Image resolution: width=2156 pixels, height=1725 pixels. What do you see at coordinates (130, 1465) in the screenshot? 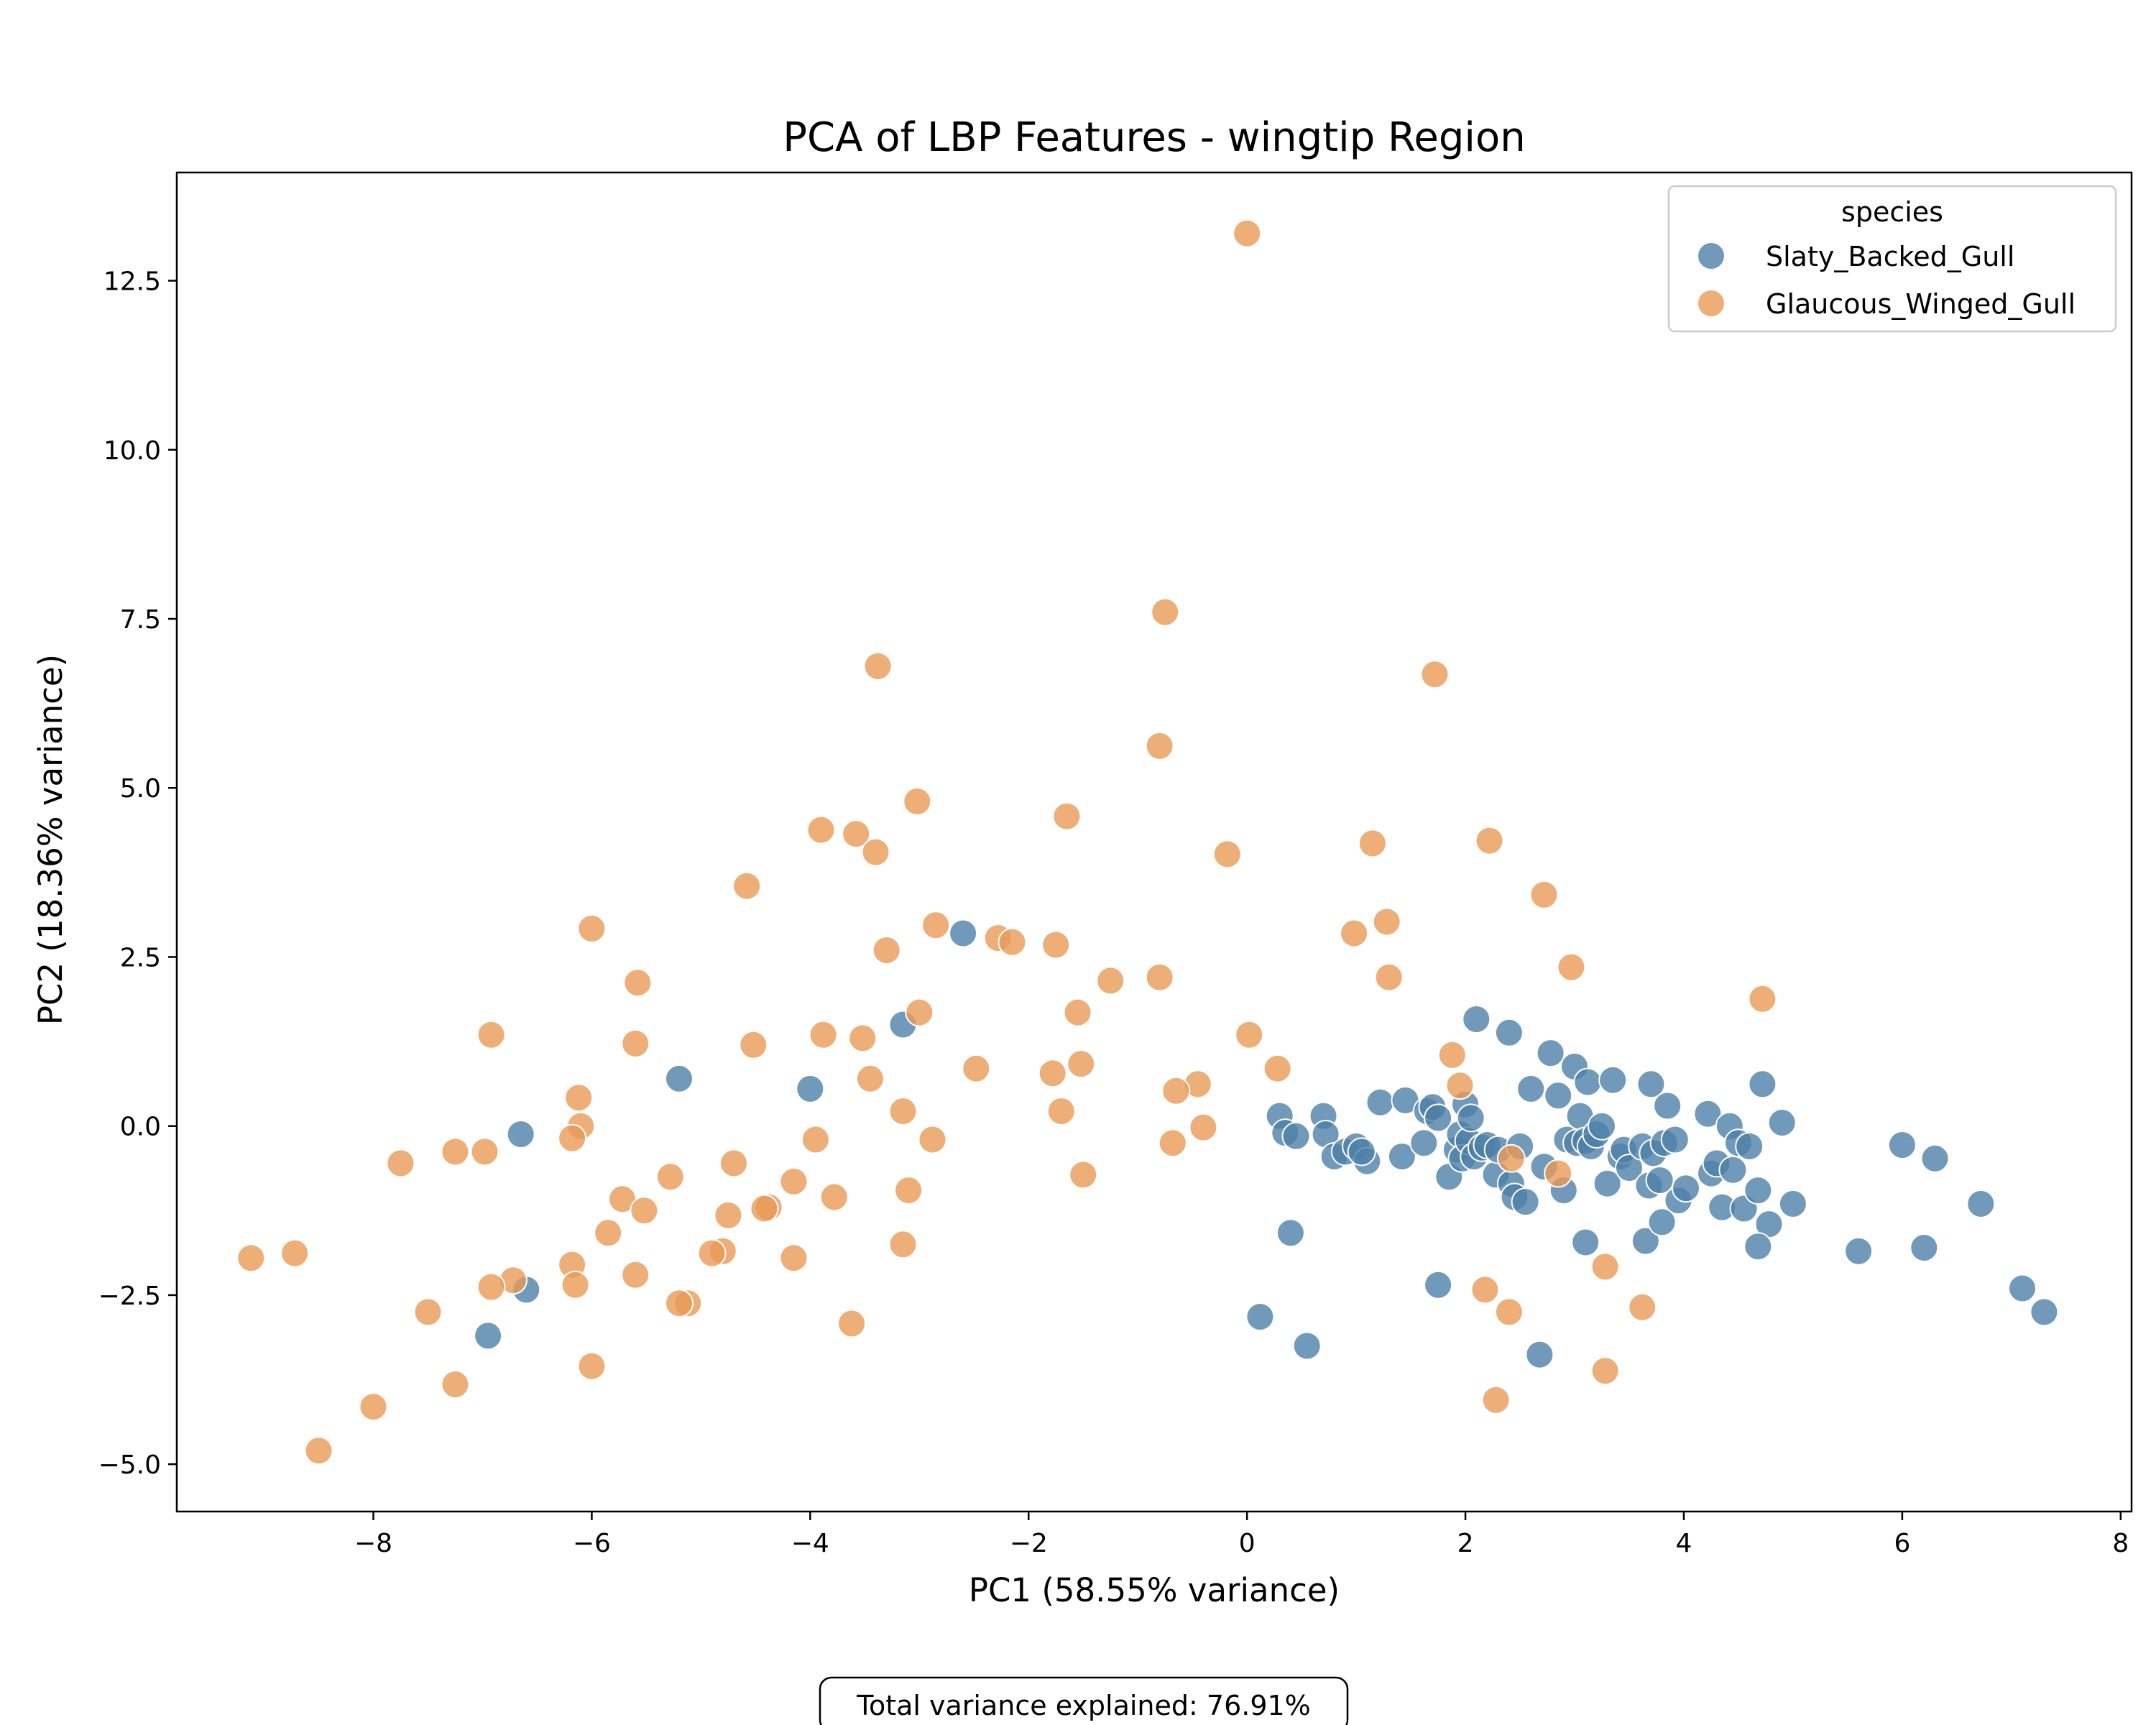
I see `y-tick-label: −5.0` at bounding box center [130, 1465].